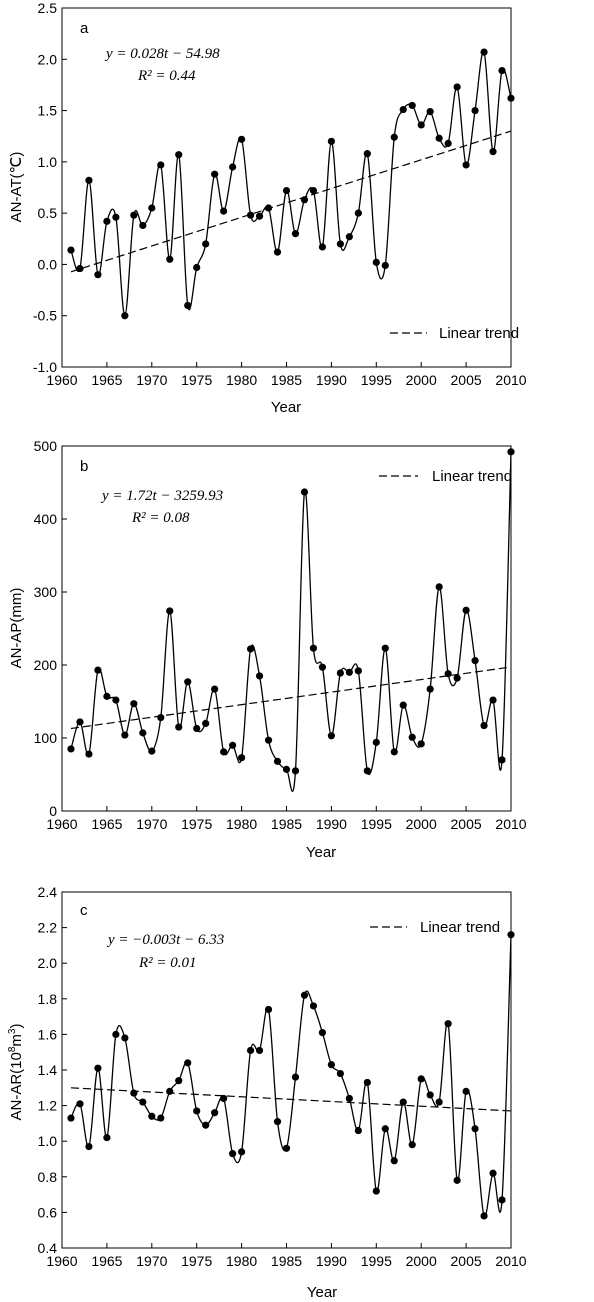  Describe the element at coordinates (241, 380) in the screenshot. I see `x-tick-label: 1980` at that location.